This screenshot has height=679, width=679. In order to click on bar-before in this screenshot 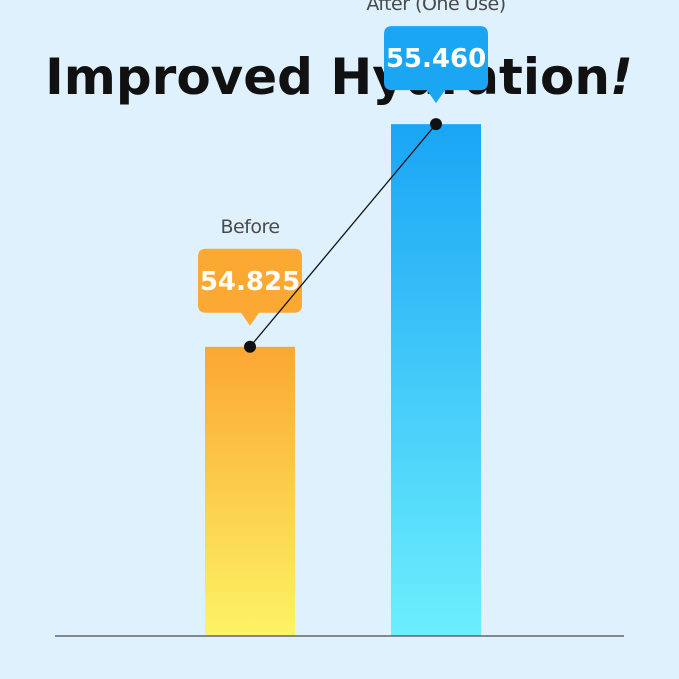, I will do `click(250, 491)`.